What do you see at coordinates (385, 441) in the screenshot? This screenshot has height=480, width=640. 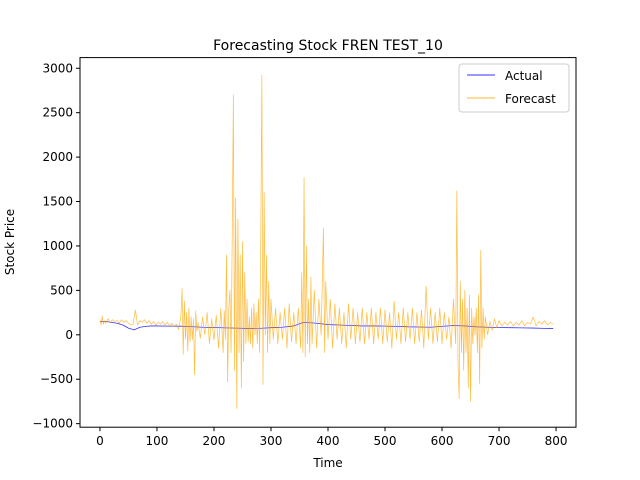 I see `x-tick-label: 500` at bounding box center [385, 441].